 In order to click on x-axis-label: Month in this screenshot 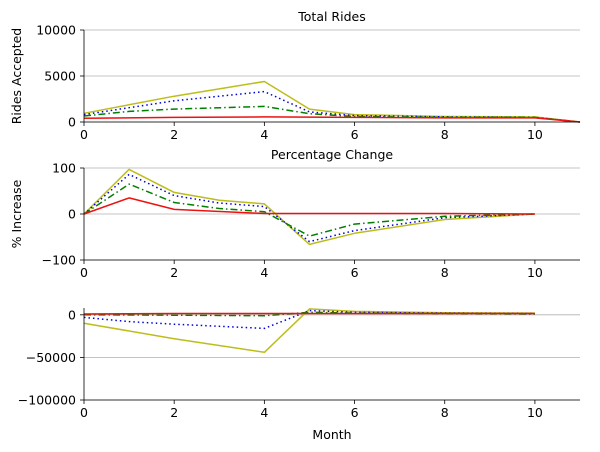, I will do `click(331, 434)`.